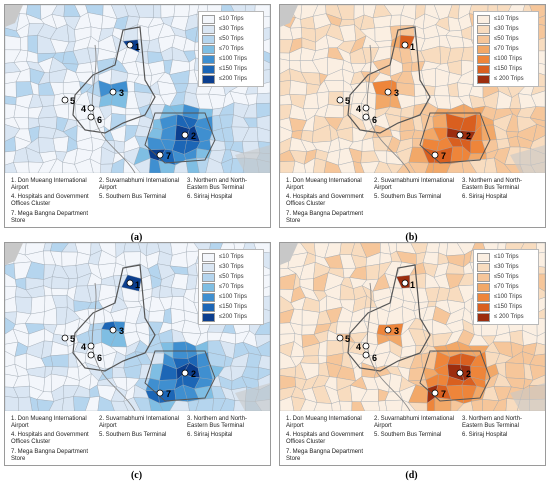  I want to click on inner-district-boundary, so click(114, 318).